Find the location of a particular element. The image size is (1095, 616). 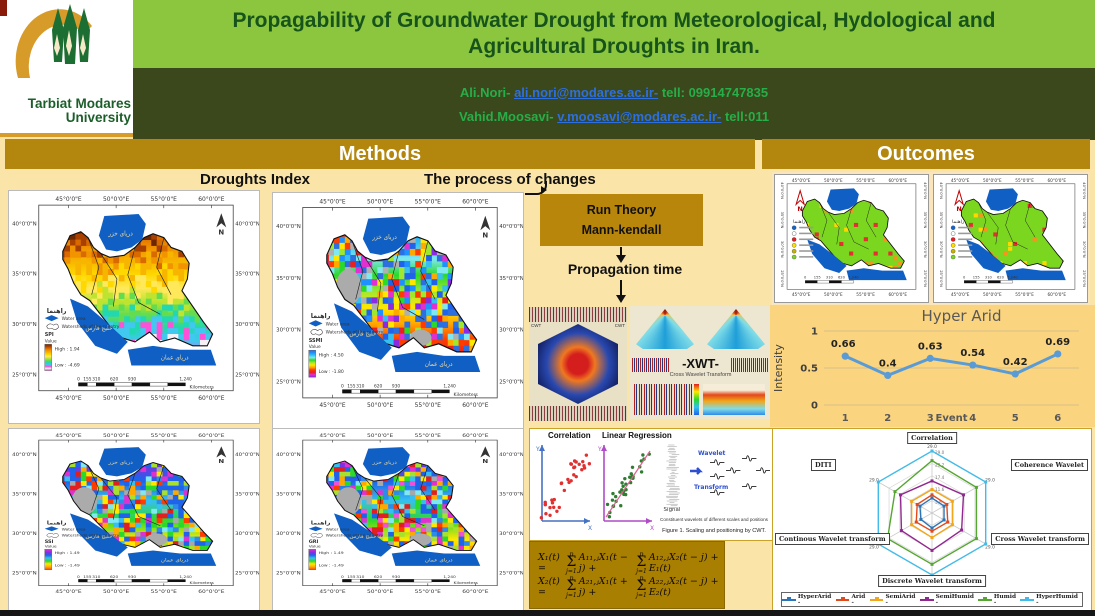

svg-text: N is located at coordinates (485, 462).